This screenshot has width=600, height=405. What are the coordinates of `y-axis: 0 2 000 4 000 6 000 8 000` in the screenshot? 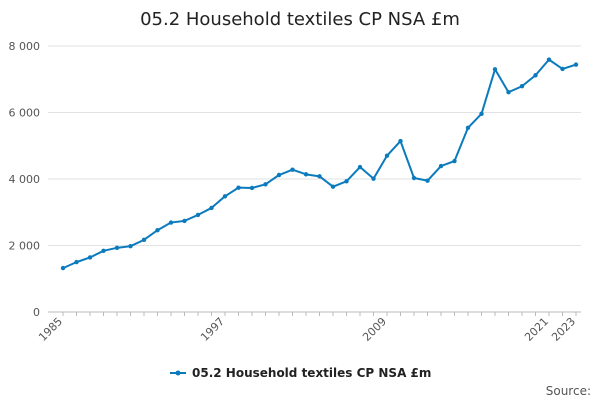 It's located at (25, 179).